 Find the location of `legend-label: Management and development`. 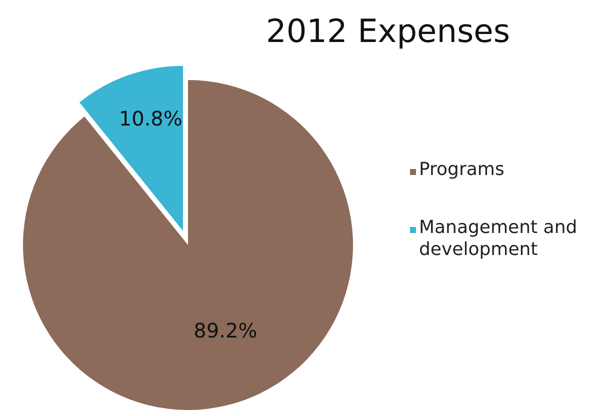

legend-label: Management and development is located at coordinates (498, 238).